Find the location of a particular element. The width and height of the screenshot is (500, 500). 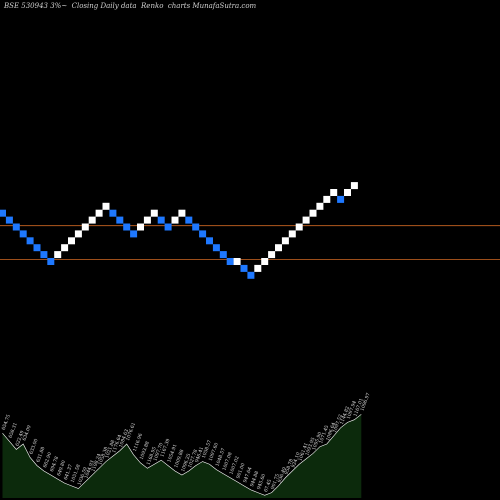

volume-area is located at coordinates (182, 456).